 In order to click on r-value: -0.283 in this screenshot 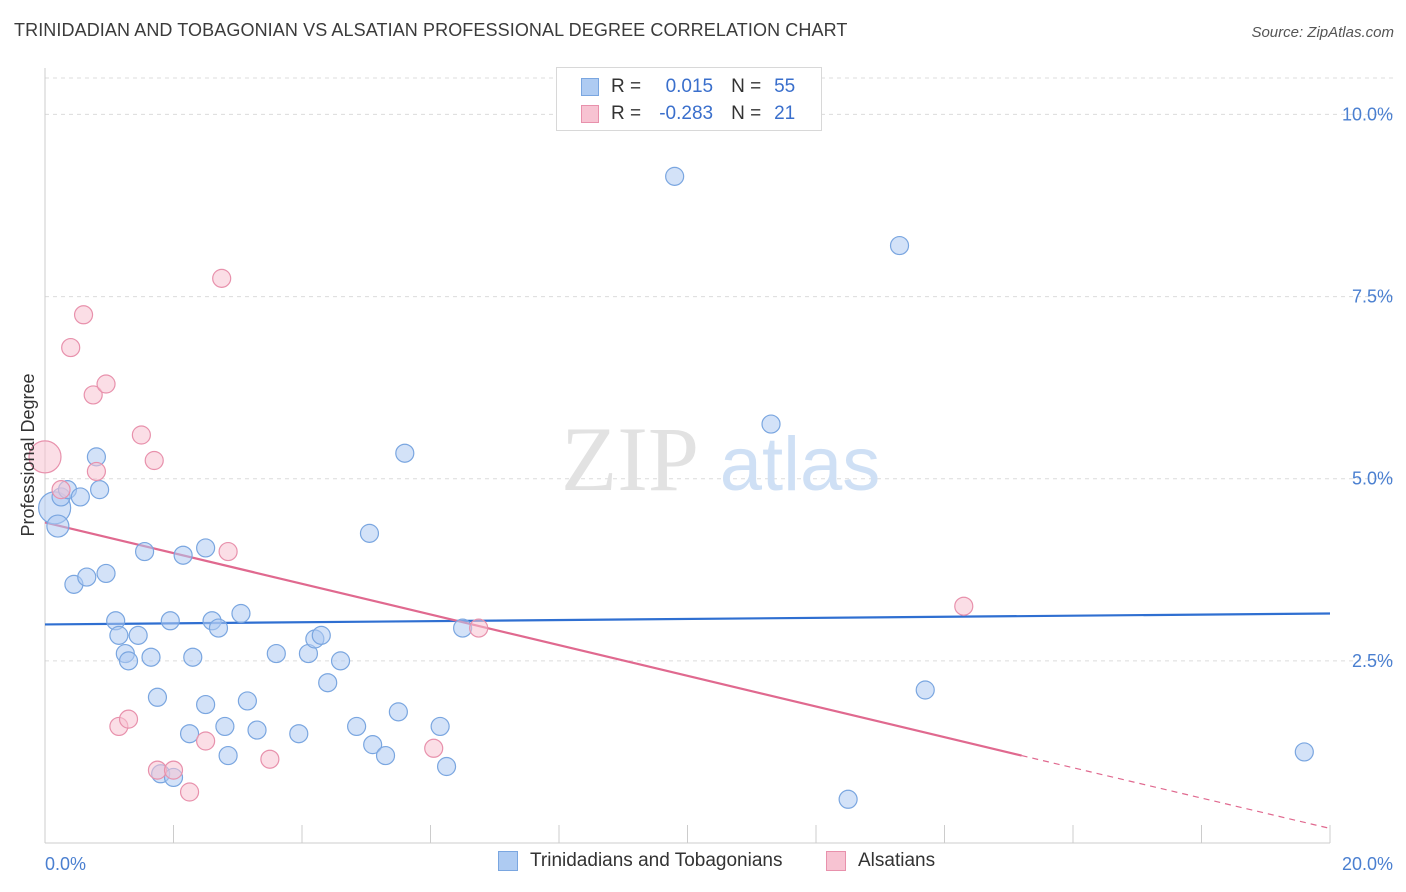, I will do `click(686, 113)`.